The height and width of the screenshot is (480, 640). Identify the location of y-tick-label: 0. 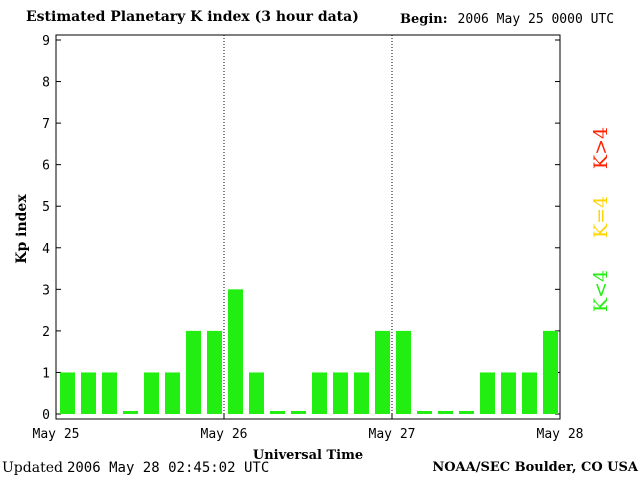
(46, 415).